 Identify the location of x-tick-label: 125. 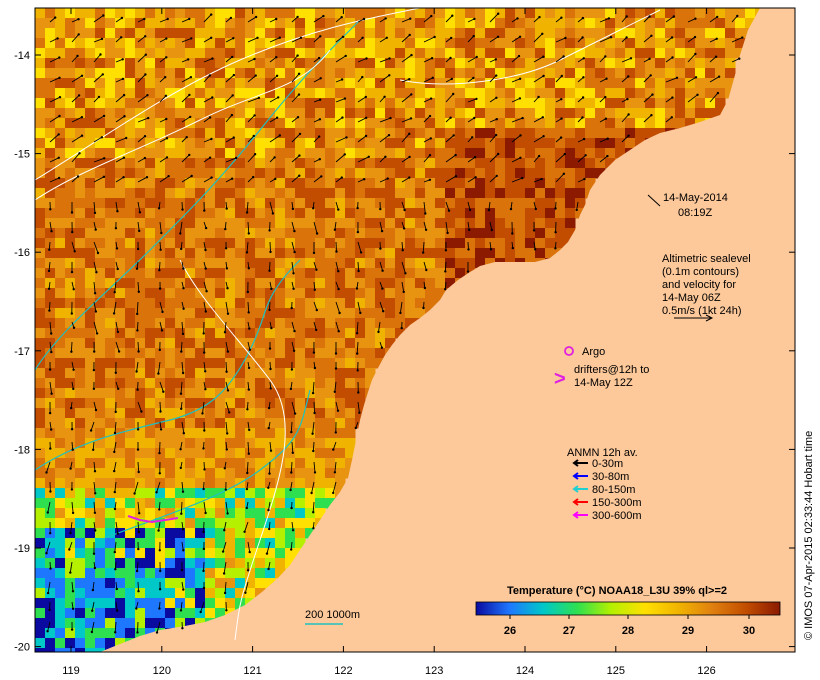
(616, 671).